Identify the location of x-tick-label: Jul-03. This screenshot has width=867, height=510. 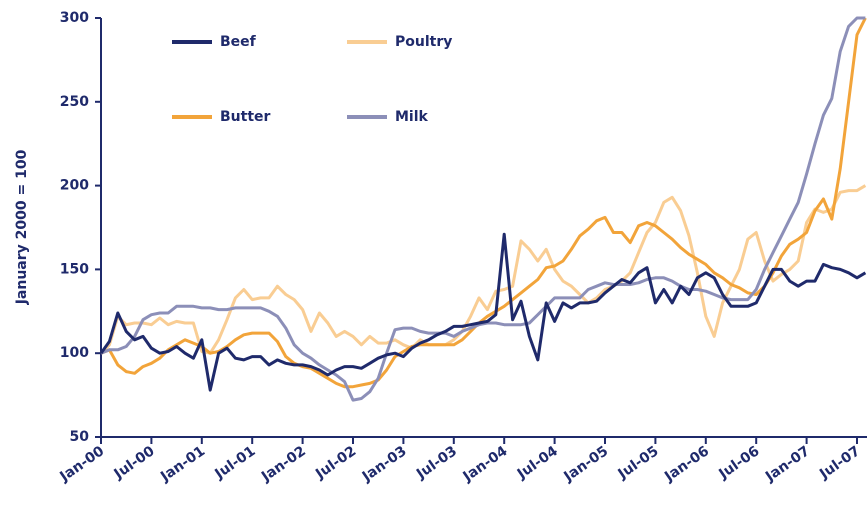
(436, 463).